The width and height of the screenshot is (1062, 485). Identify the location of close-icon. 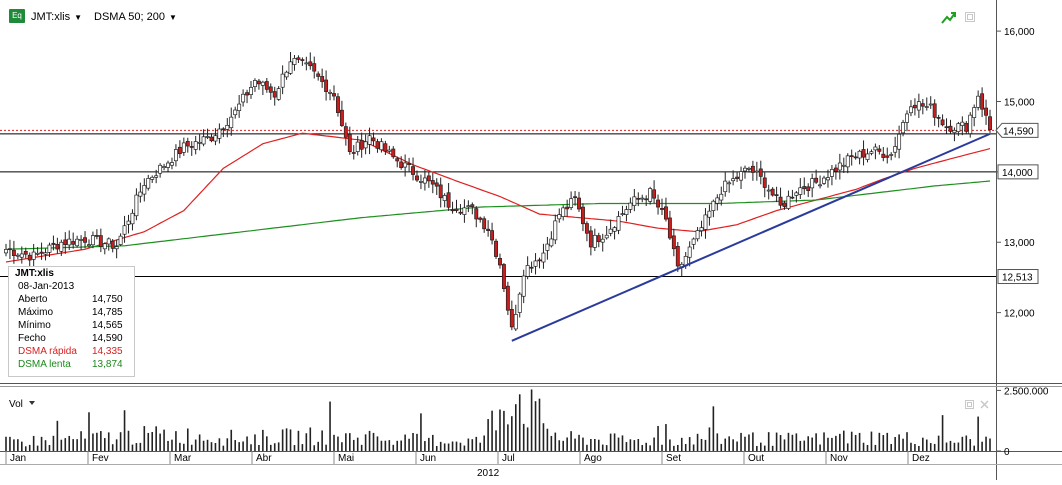
(984, 404).